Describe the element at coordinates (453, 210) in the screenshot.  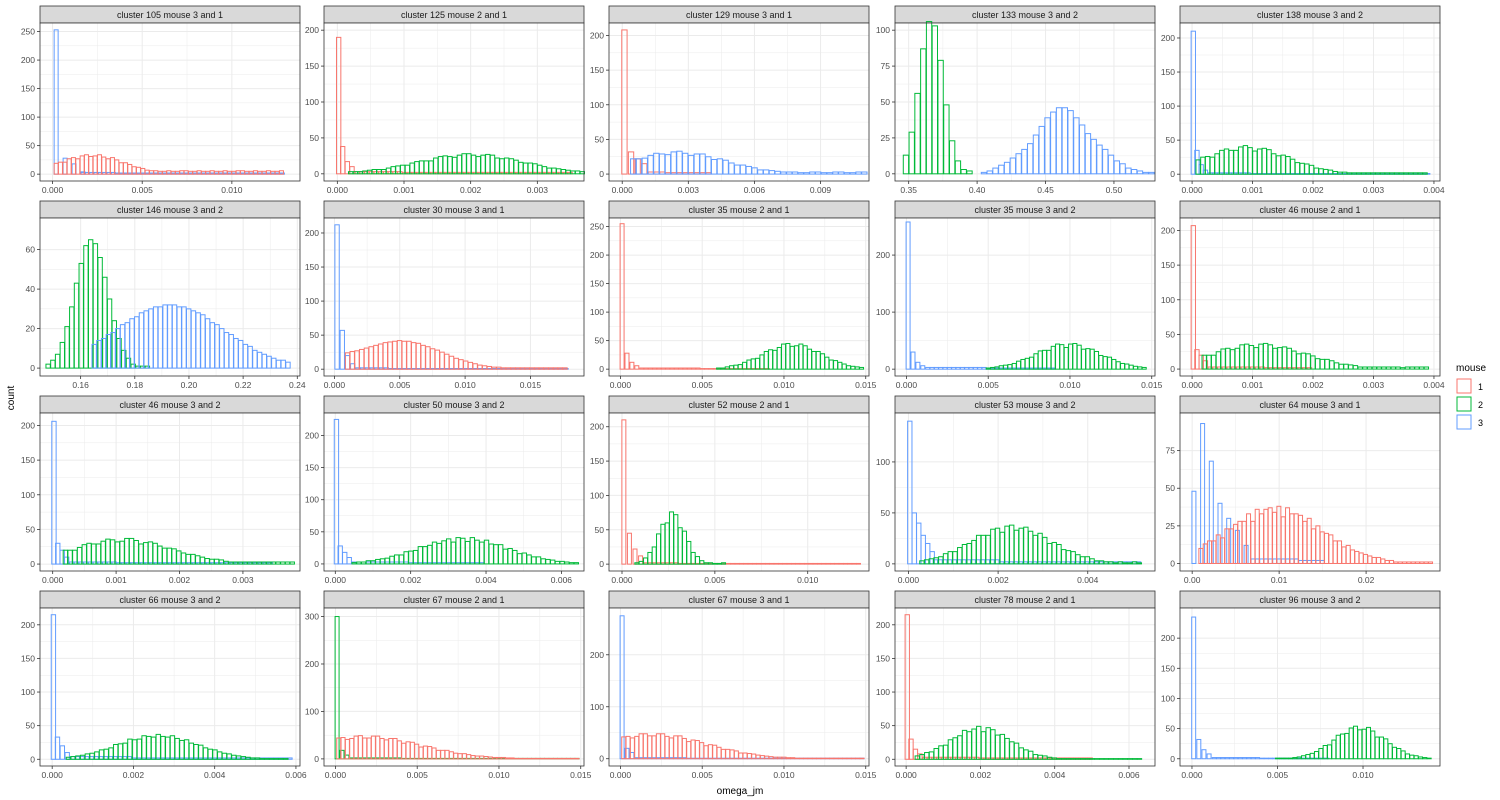
I see `panel-title: cluster 30 mouse 3 and 1` at that location.